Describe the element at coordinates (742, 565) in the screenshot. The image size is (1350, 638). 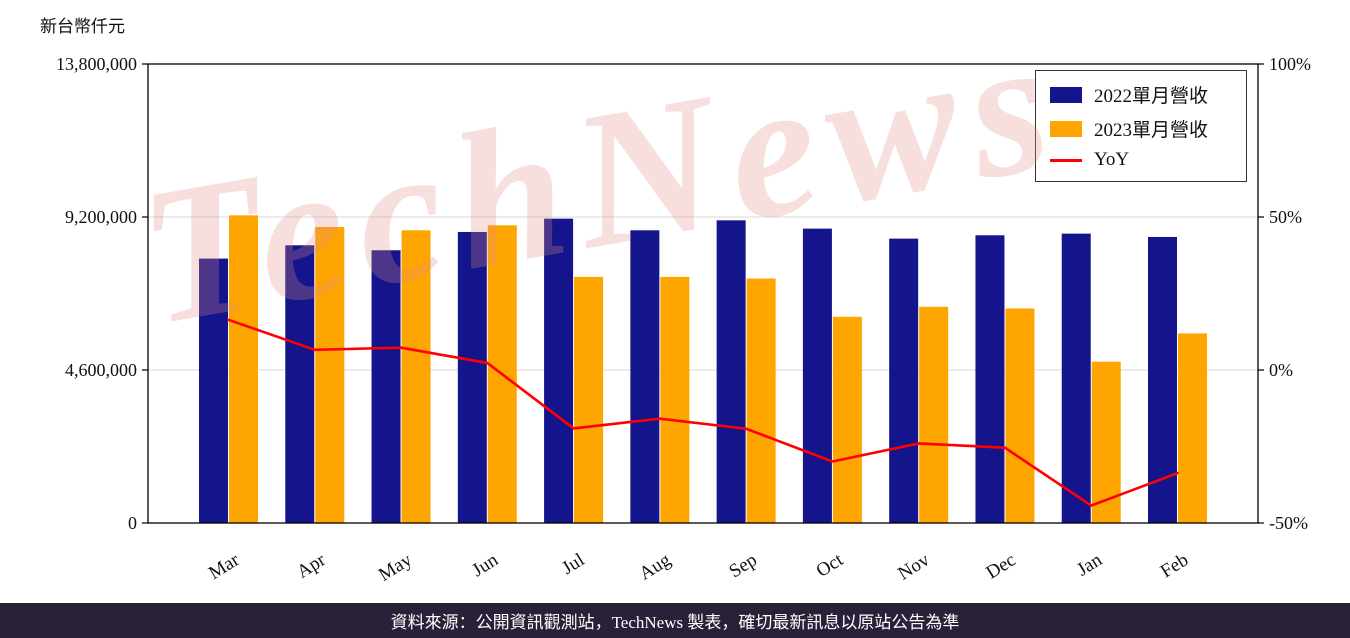
I see `x-axis-tick-label: Sep` at that location.